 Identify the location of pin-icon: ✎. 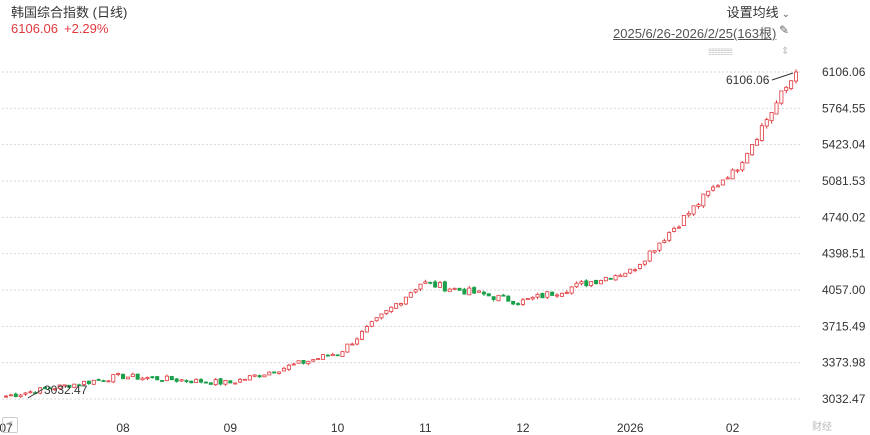
(784, 30).